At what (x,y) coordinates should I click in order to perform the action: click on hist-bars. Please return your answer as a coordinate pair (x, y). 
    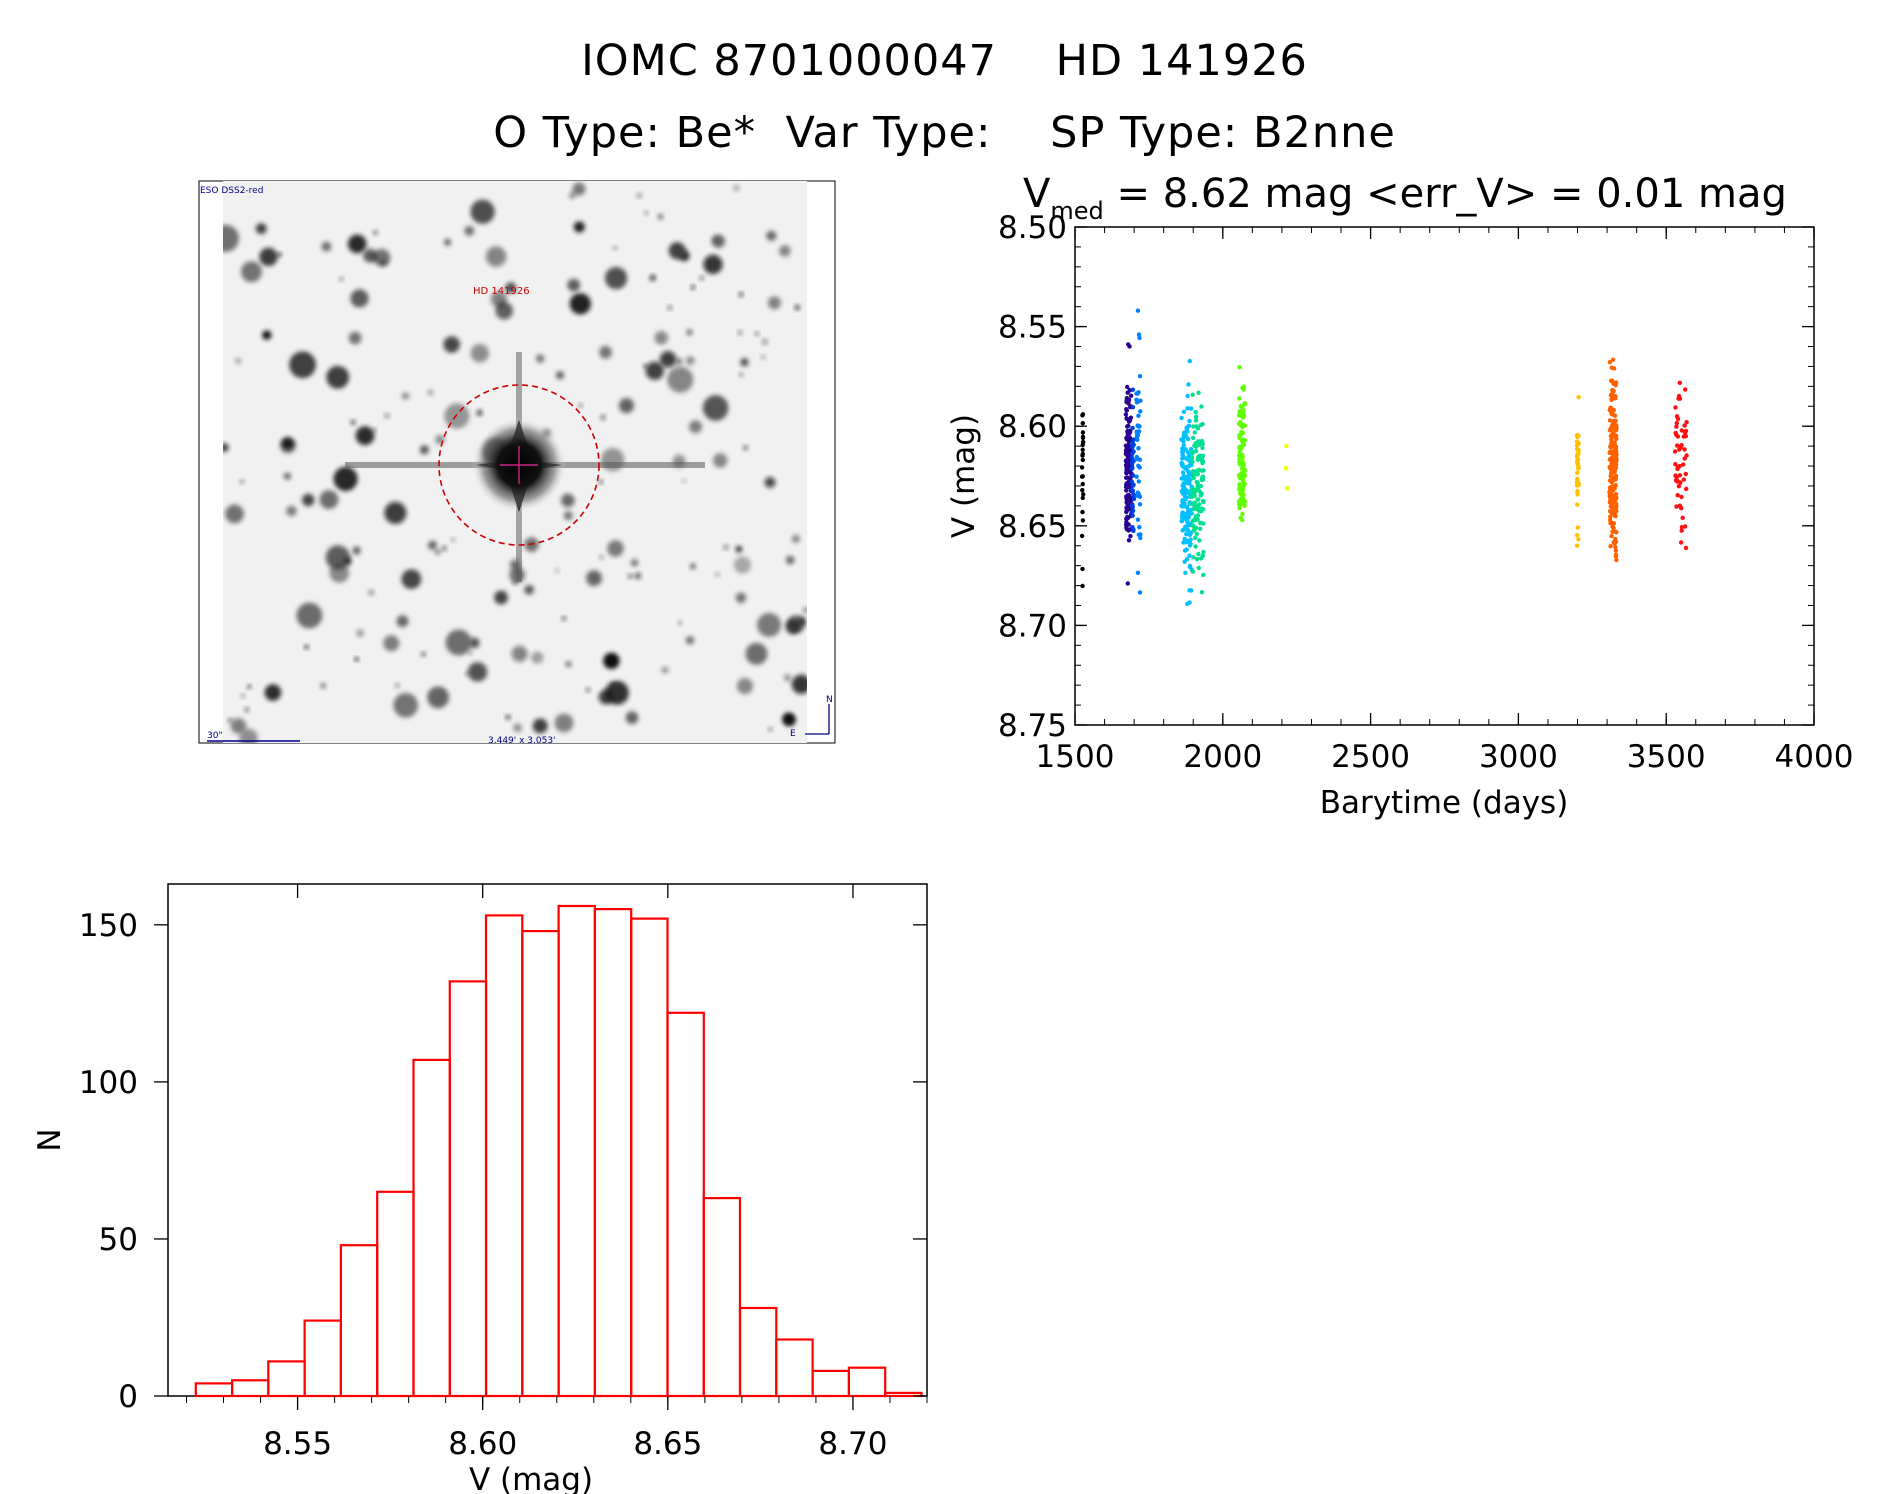
    Looking at the image, I should click on (558, 1151).